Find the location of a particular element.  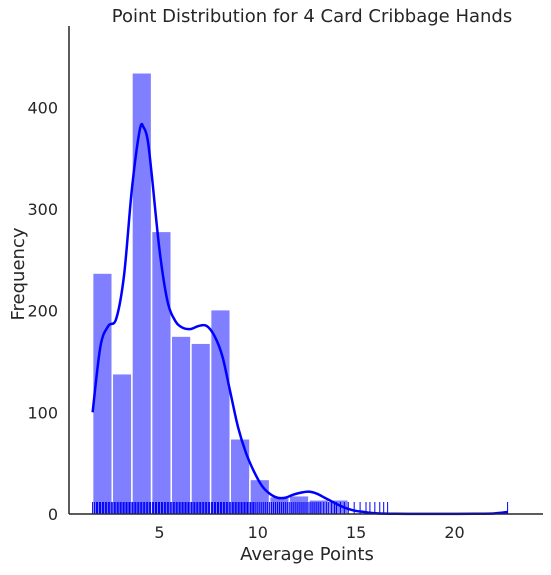

y-tick-label-400: 400 is located at coordinates (42, 107).